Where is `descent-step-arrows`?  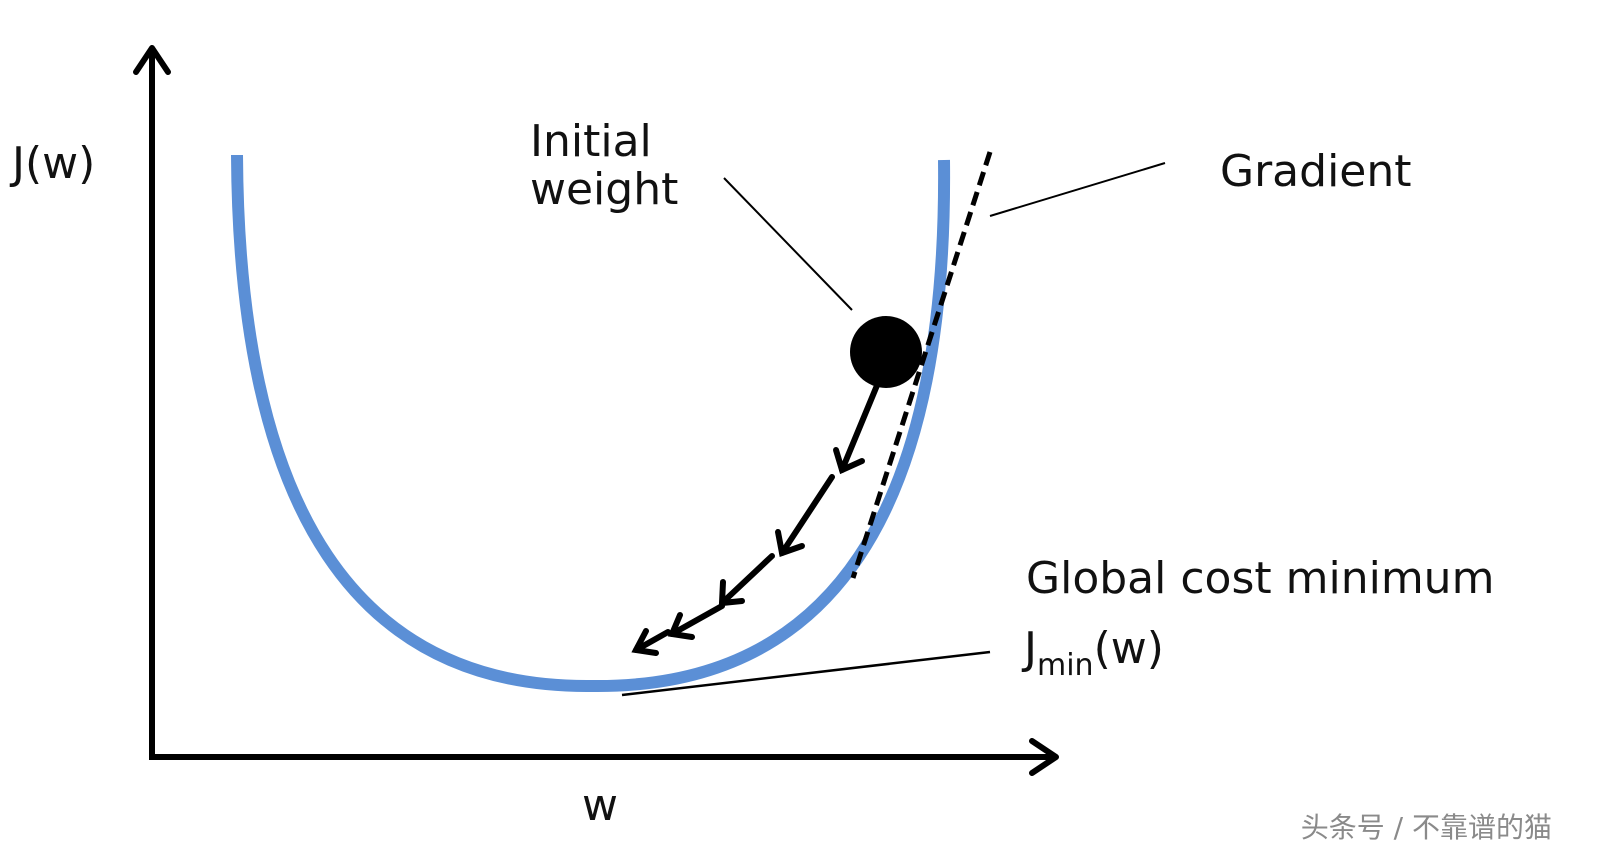 descent-step-arrows is located at coordinates (756, 518).